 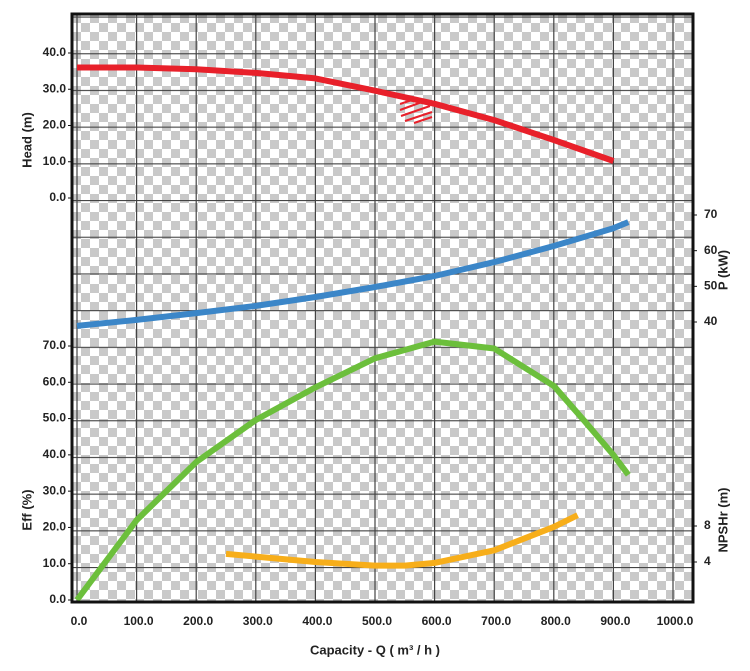 I want to click on operating-point-hatch, so click(x=416, y=111).